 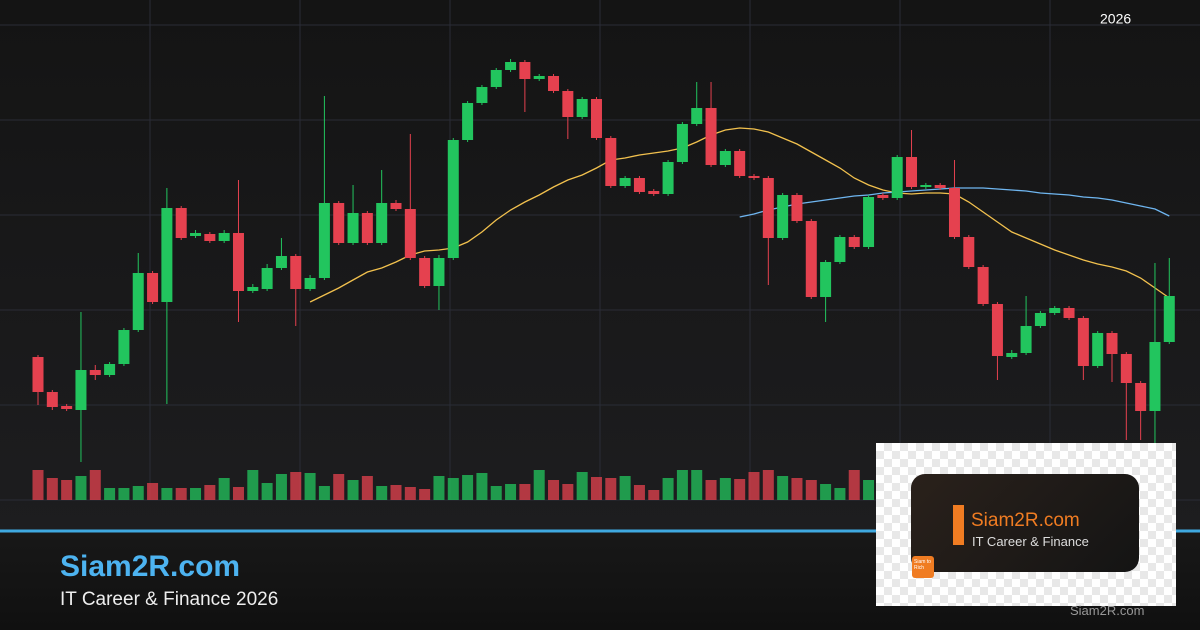 What do you see at coordinates (1025, 520) in the screenshot?
I see `logo-title: Siam2R.com` at bounding box center [1025, 520].